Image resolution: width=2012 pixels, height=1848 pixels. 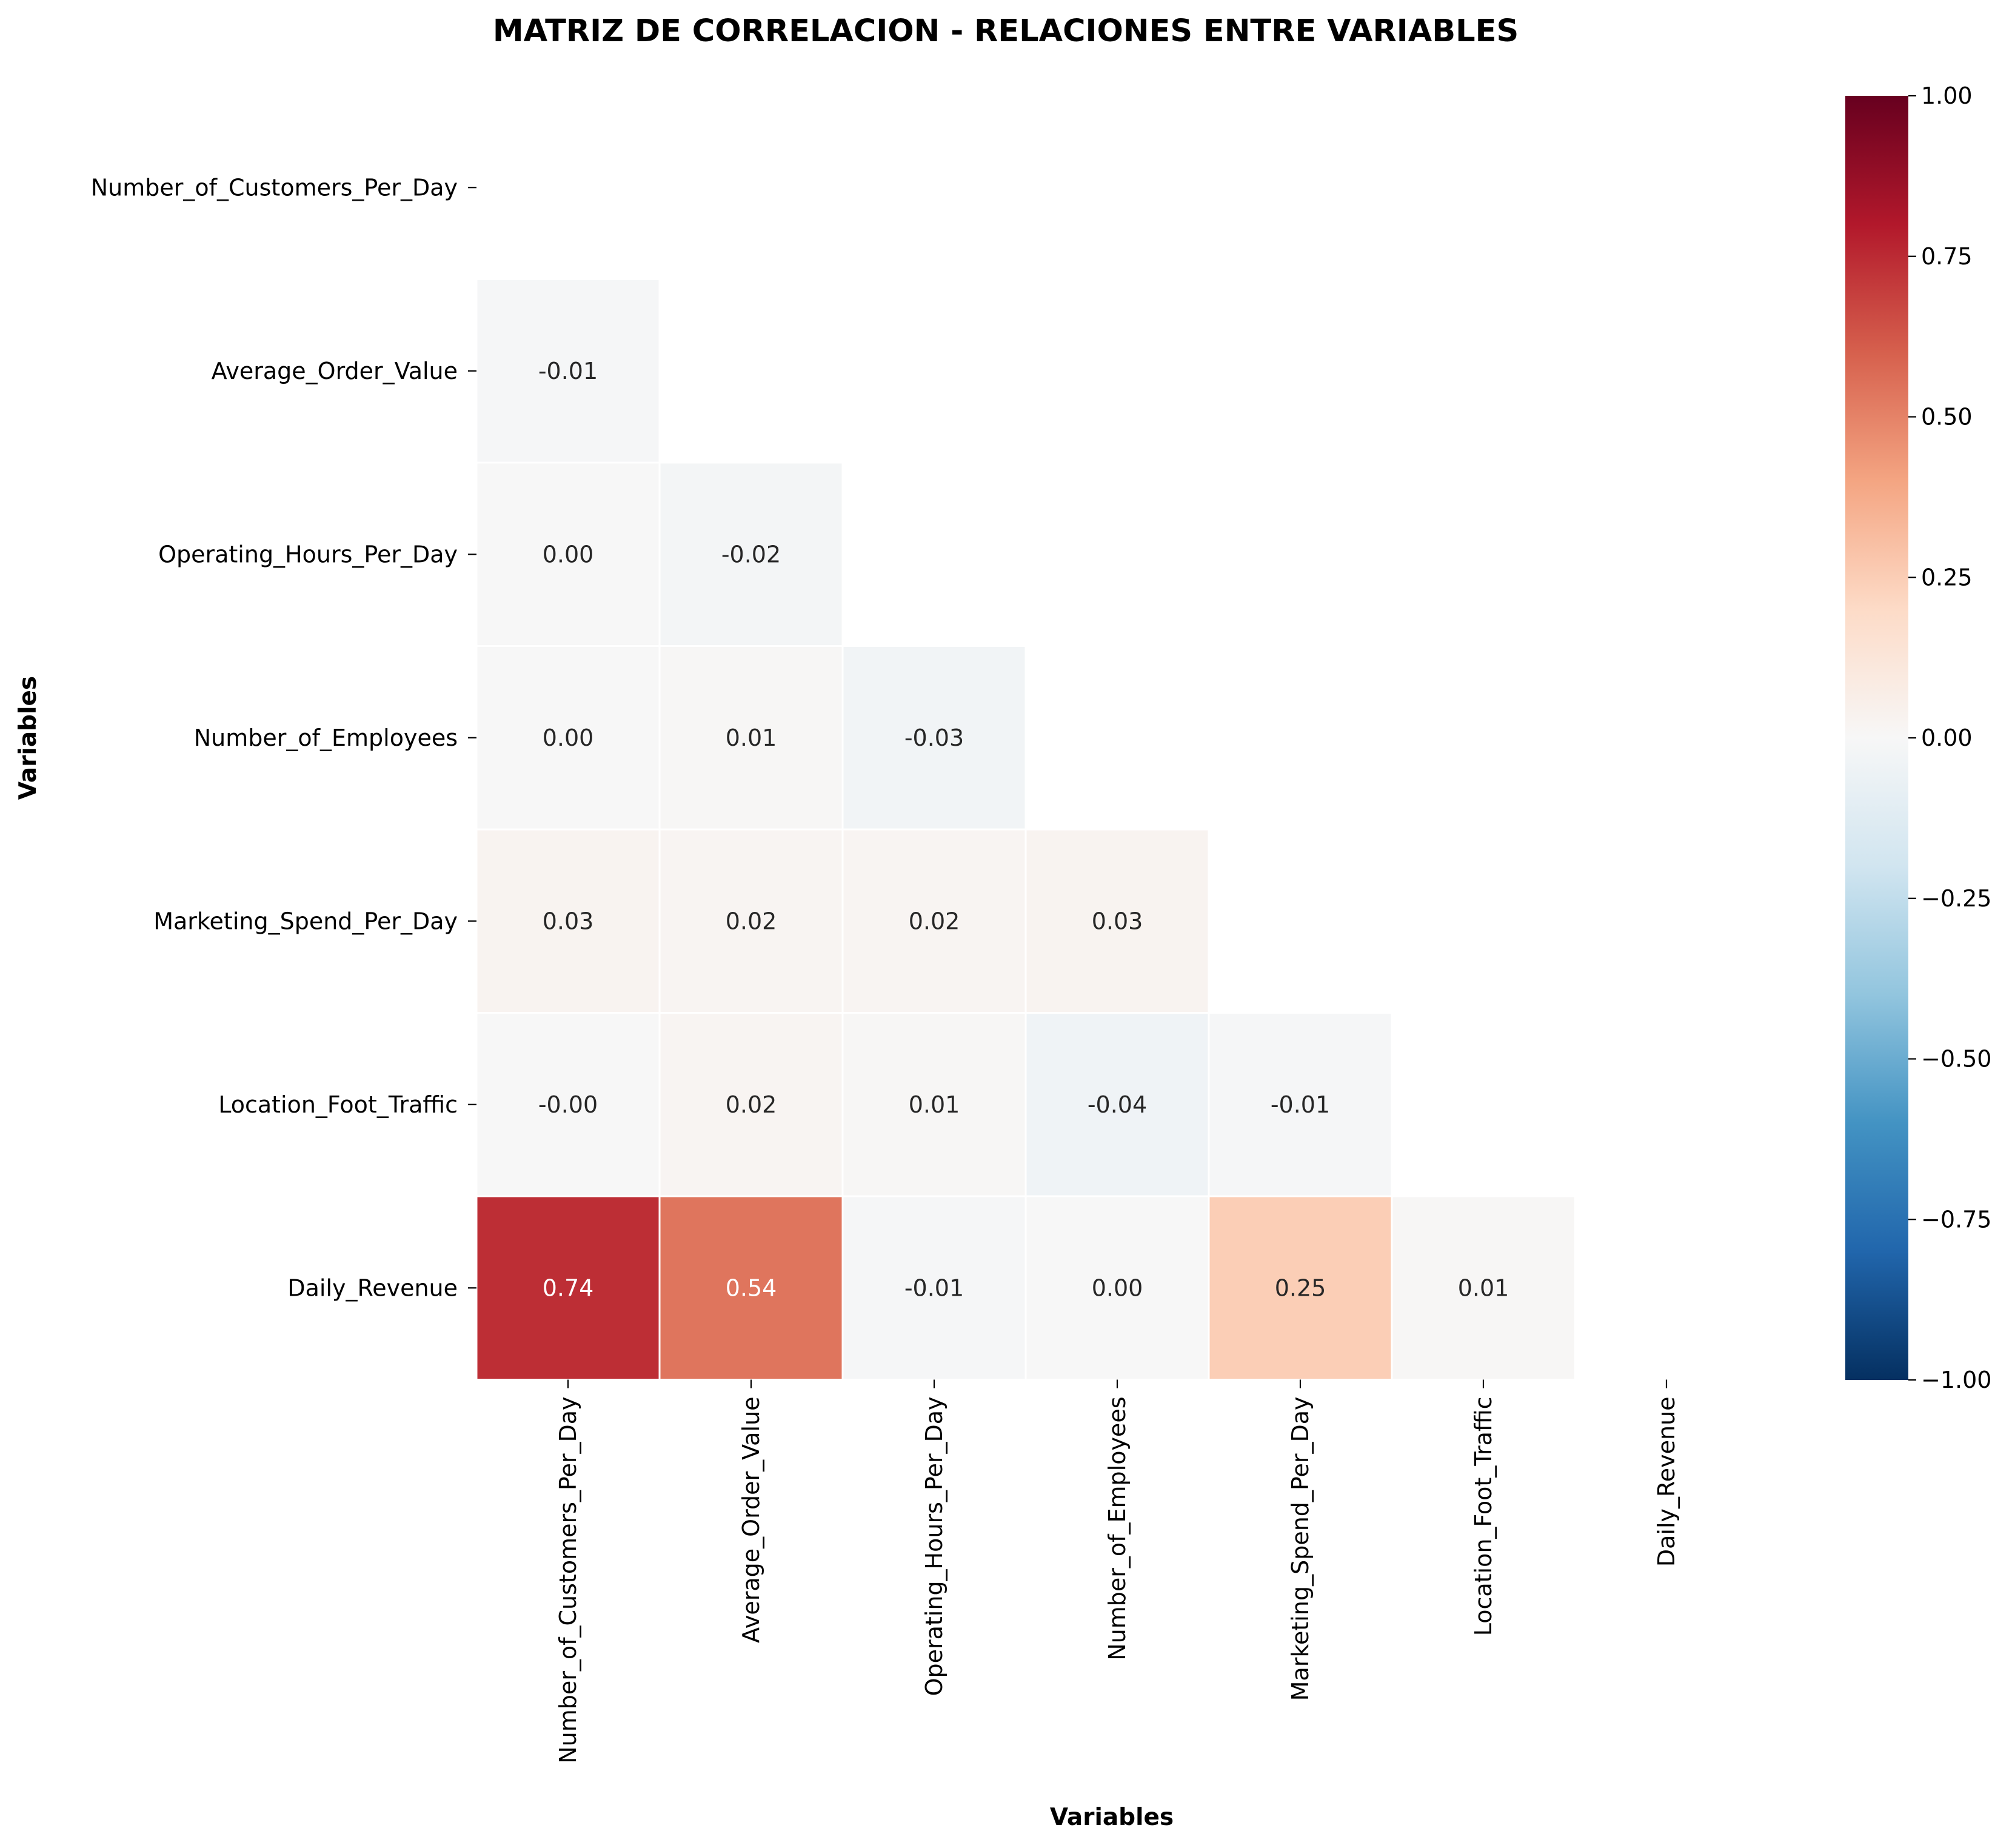 What do you see at coordinates (1876, 738) in the screenshot?
I see `colorbar-gradient` at bounding box center [1876, 738].